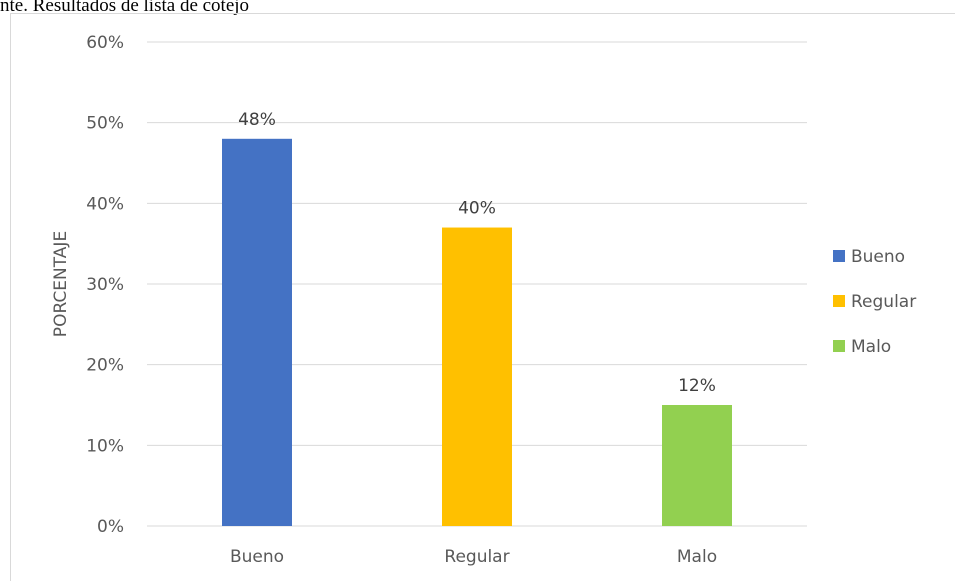 The width and height of the screenshot is (955, 581). Describe the element at coordinates (697, 386) in the screenshot. I see `data-label-malo: 12%` at that location.